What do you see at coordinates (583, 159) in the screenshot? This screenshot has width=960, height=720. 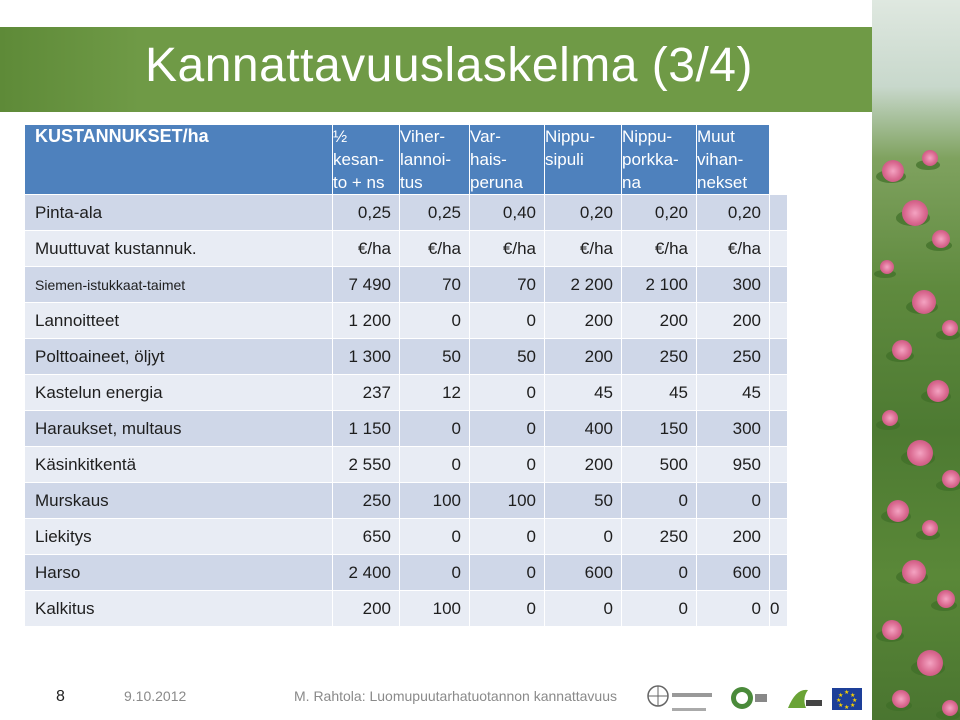 I see `header-col-4: Nippu-sipuli` at bounding box center [583, 159].